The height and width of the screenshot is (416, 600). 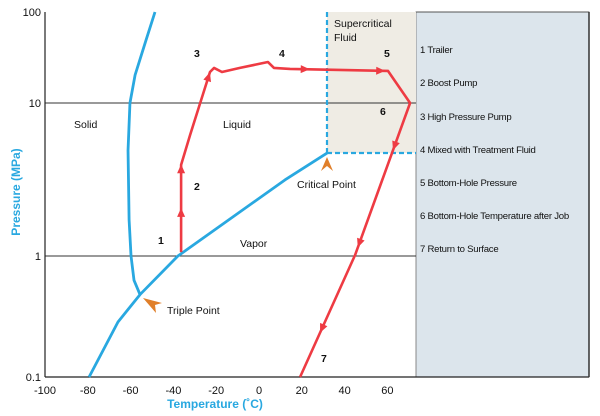 I want to click on step-number-2: 2, so click(x=197, y=187).